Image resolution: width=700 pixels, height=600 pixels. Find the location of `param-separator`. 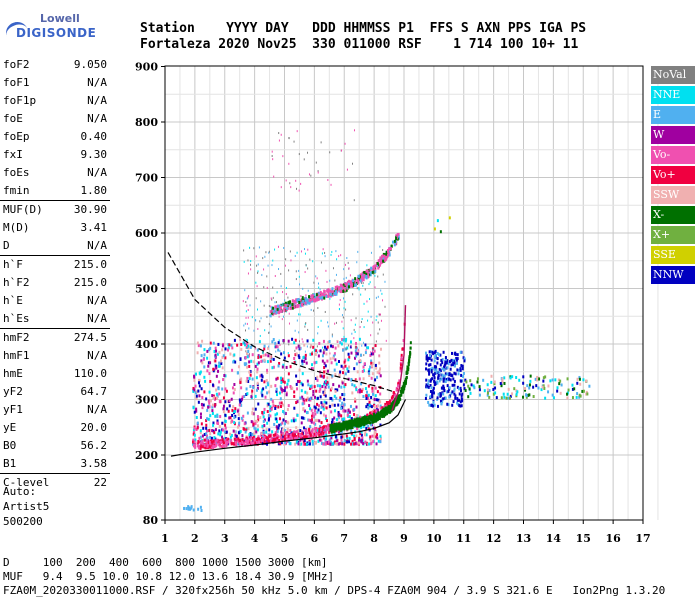

param-separator is located at coordinates (55, 255).